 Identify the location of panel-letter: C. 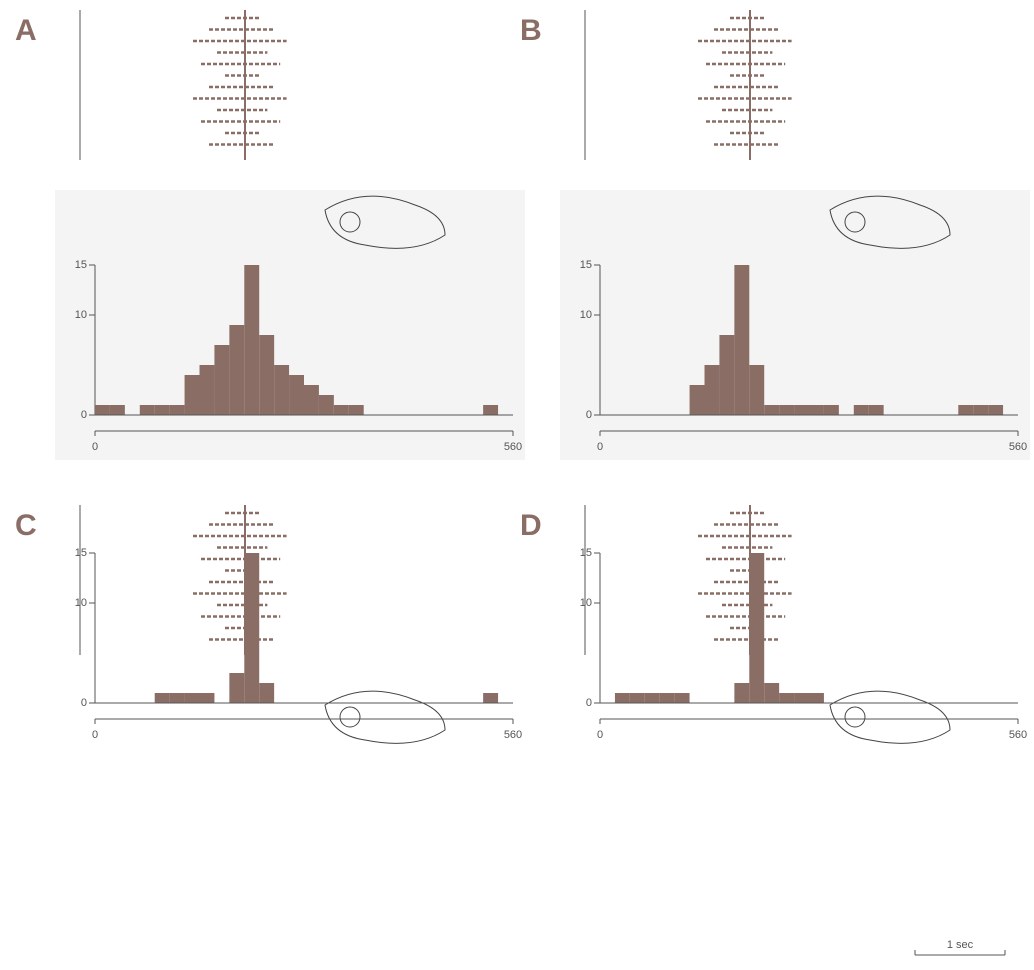
(26, 525).